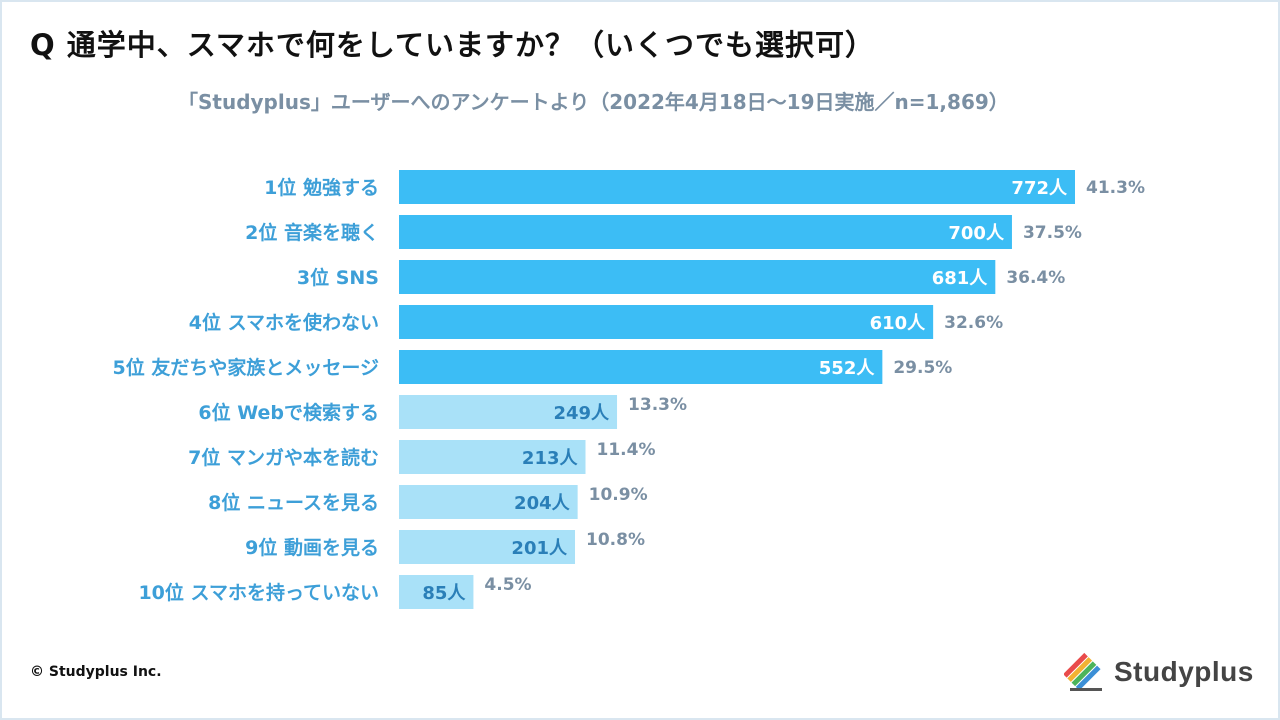 This screenshot has width=1280, height=720. I want to click on value-label-8: 204人, so click(542, 503).